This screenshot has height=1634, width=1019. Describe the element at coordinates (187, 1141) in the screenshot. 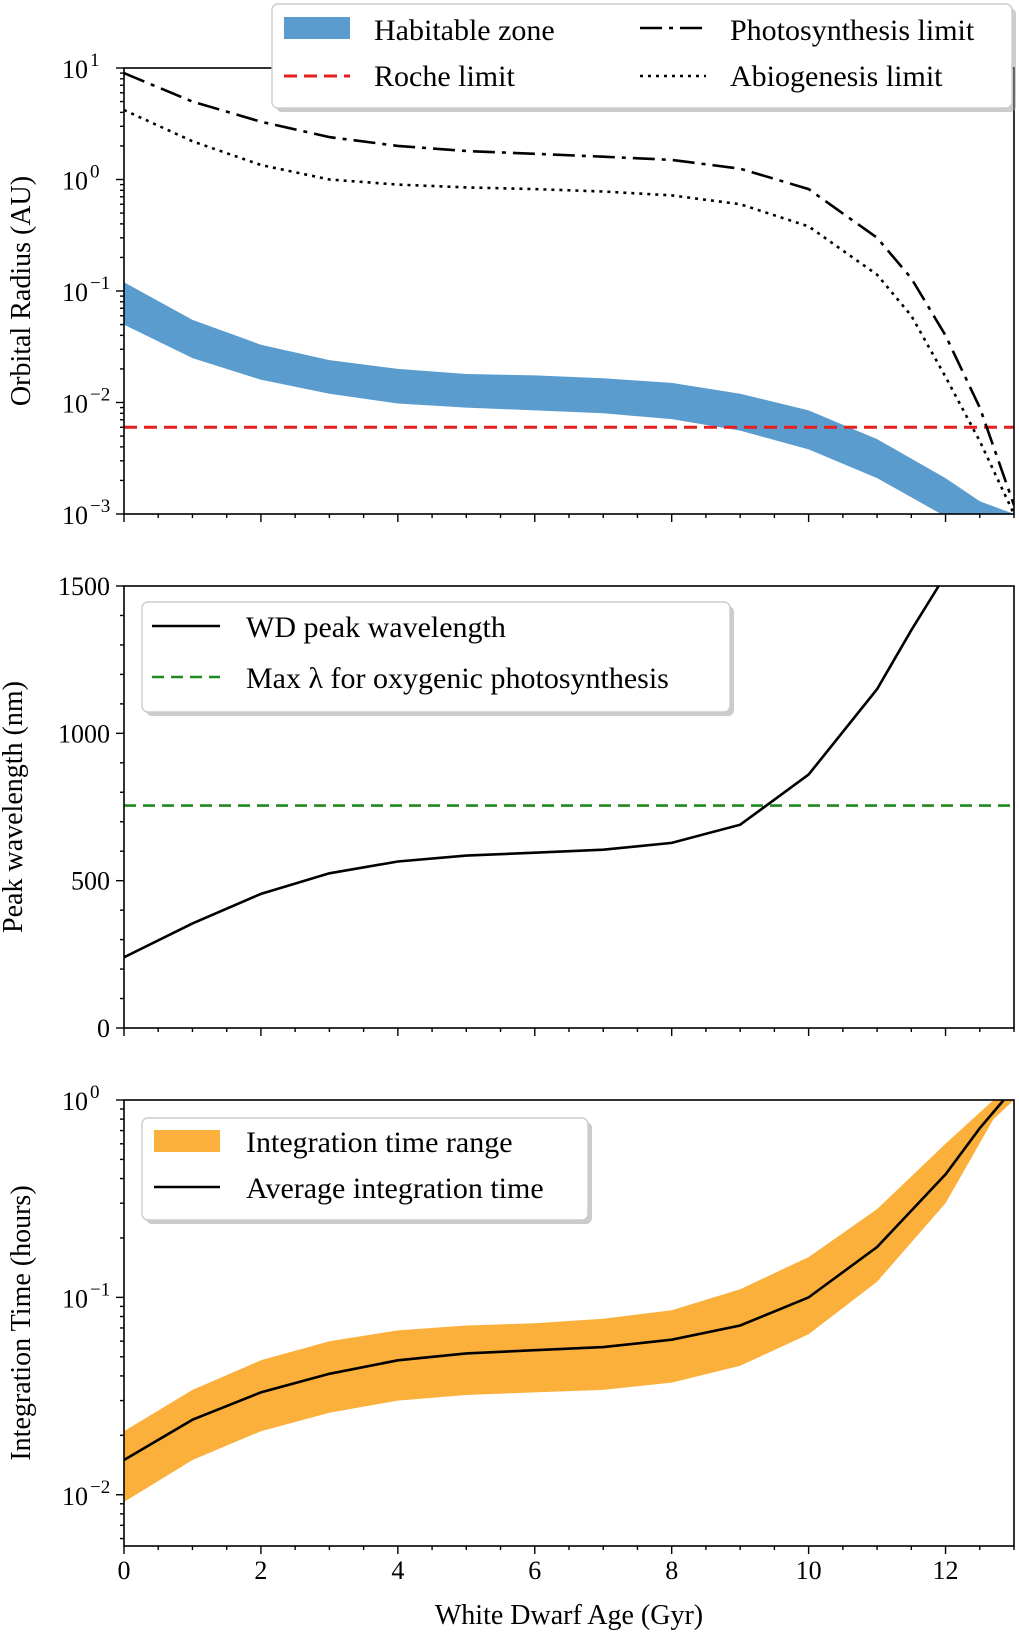

I see `integration-range-legend-swatch` at that location.